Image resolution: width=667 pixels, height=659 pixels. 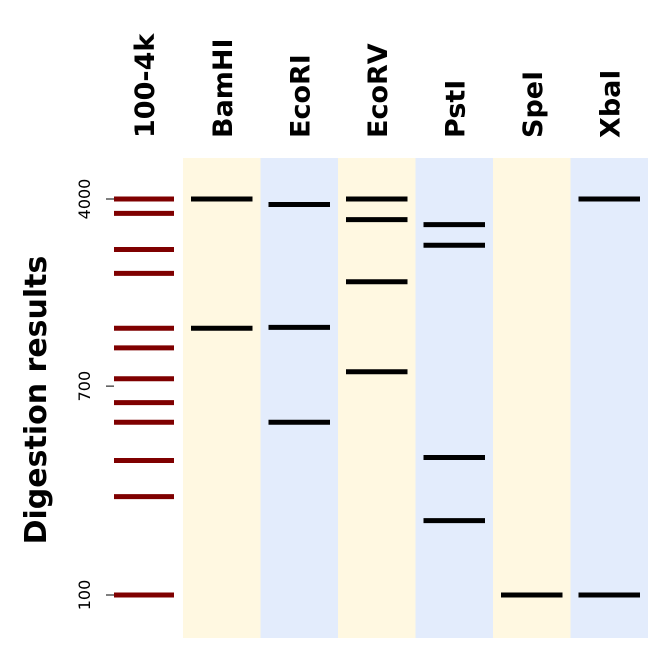 I want to click on lane-background-ecorv, so click(x=377, y=398).